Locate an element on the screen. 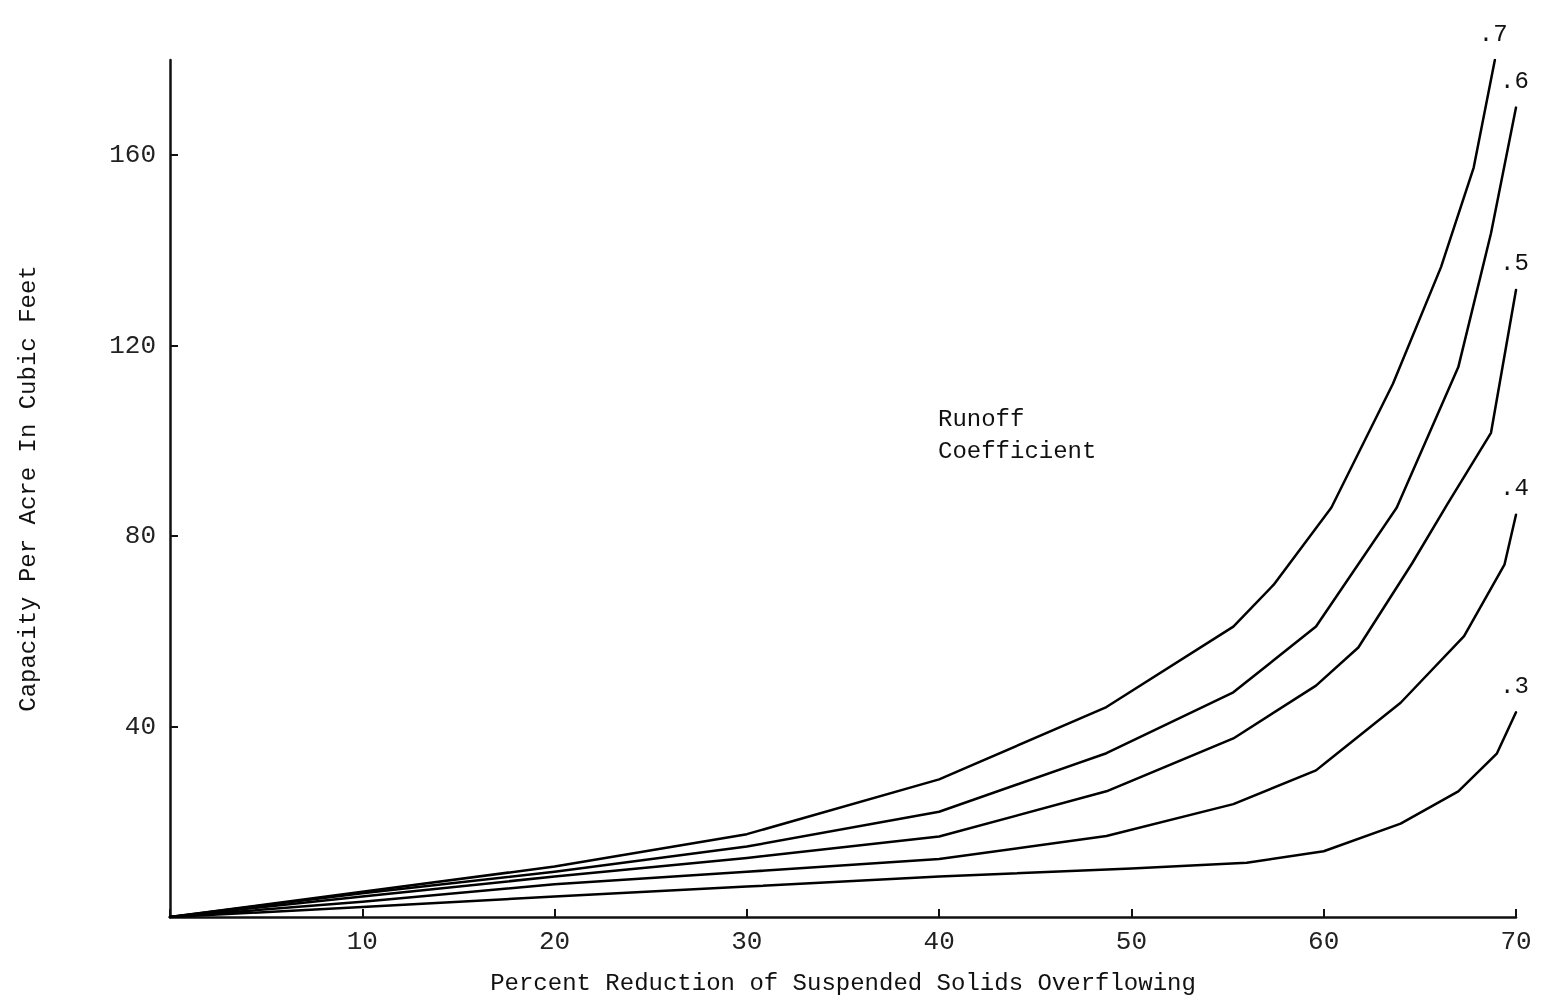  y-tick-label: 160 is located at coordinates (132, 155).